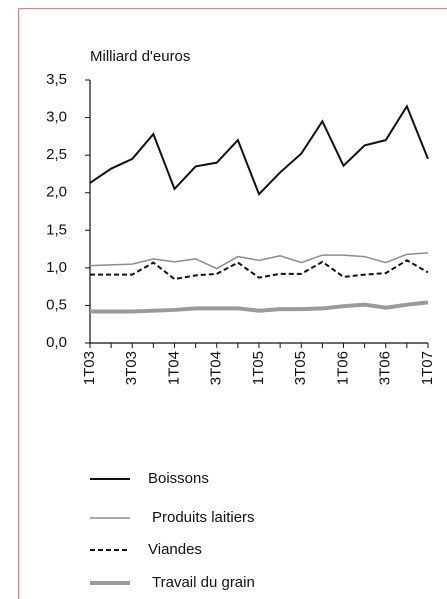 This screenshot has width=447, height=599. What do you see at coordinates (131, 368) in the screenshot?
I see `x-tick-label: 3T03` at bounding box center [131, 368].